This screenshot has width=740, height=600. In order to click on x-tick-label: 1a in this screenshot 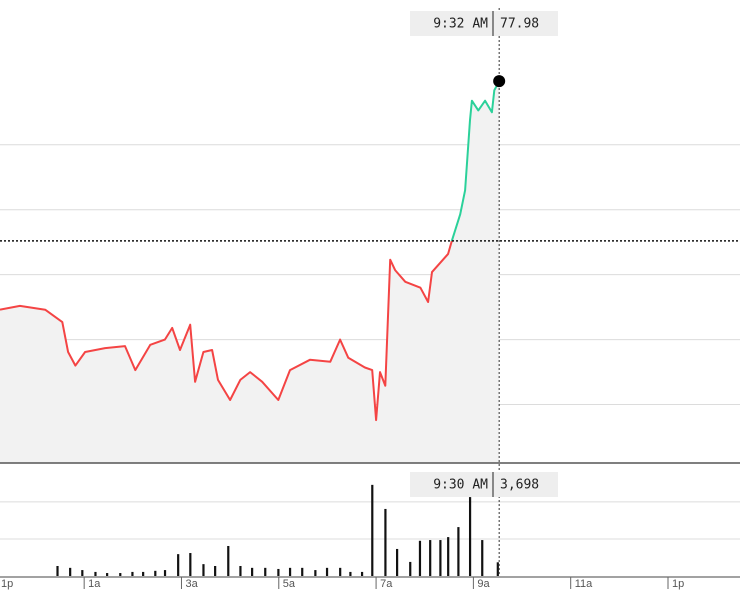, I will do `click(94, 584)`.